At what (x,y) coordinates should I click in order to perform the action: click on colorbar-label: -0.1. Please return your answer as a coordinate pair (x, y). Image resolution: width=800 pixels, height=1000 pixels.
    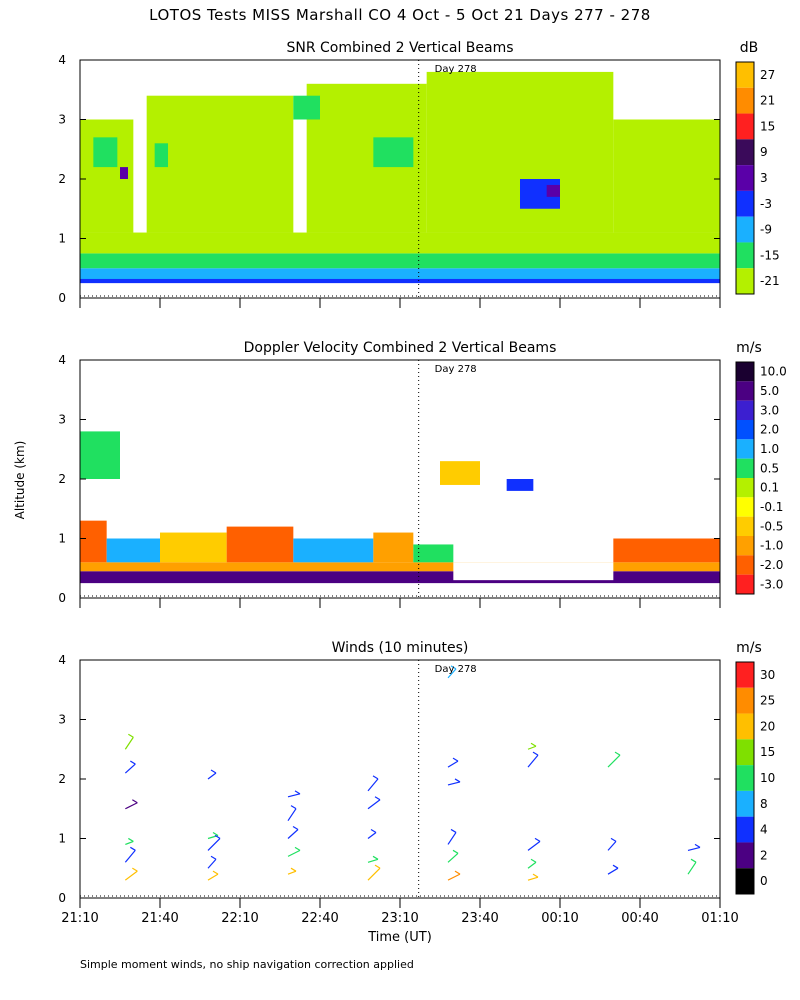
    Looking at the image, I should click on (771, 507).